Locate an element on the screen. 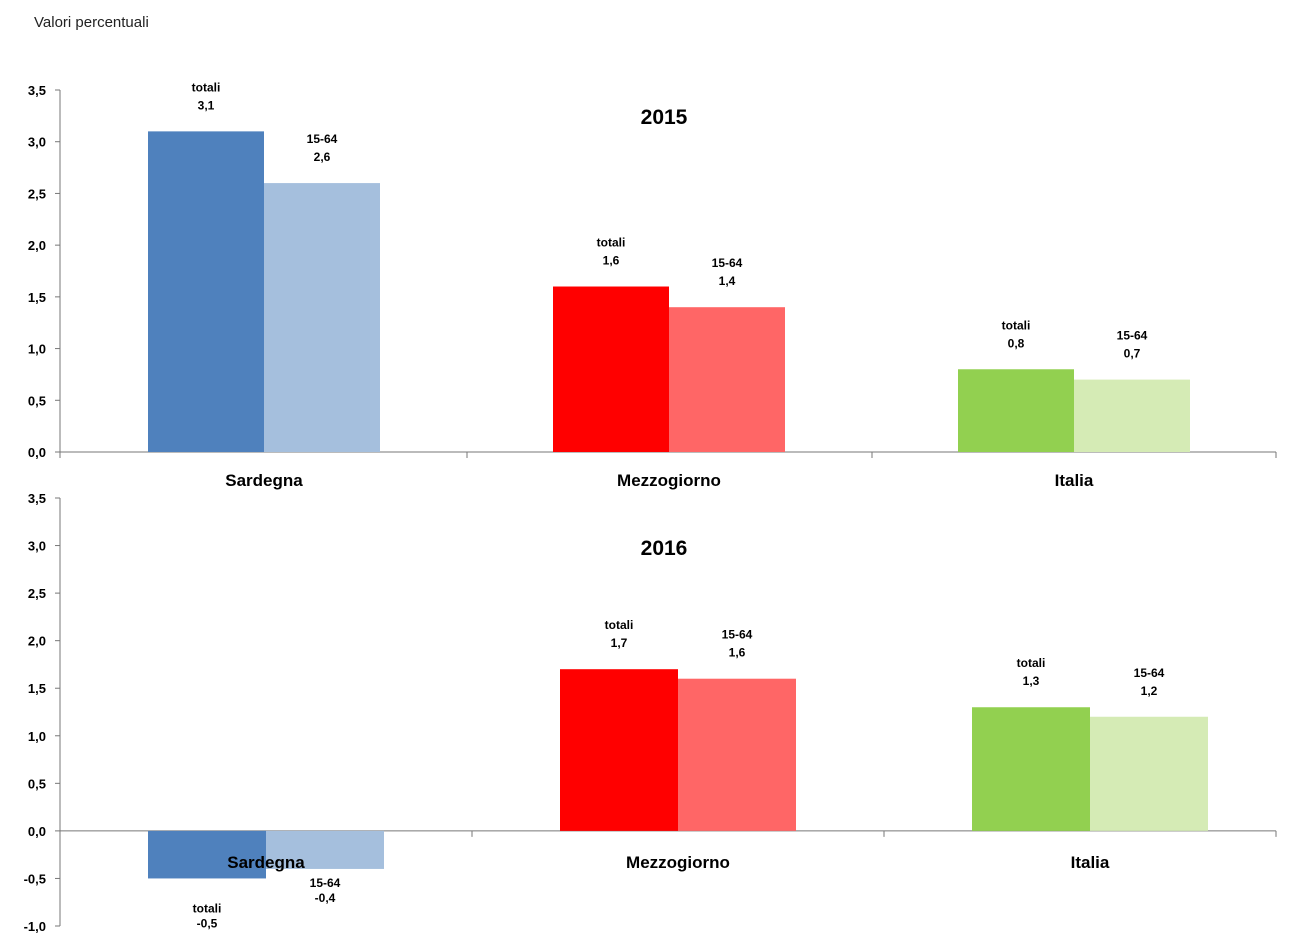 The image size is (1290, 935). p2-data-label-value: 1,7 is located at coordinates (619, 643).